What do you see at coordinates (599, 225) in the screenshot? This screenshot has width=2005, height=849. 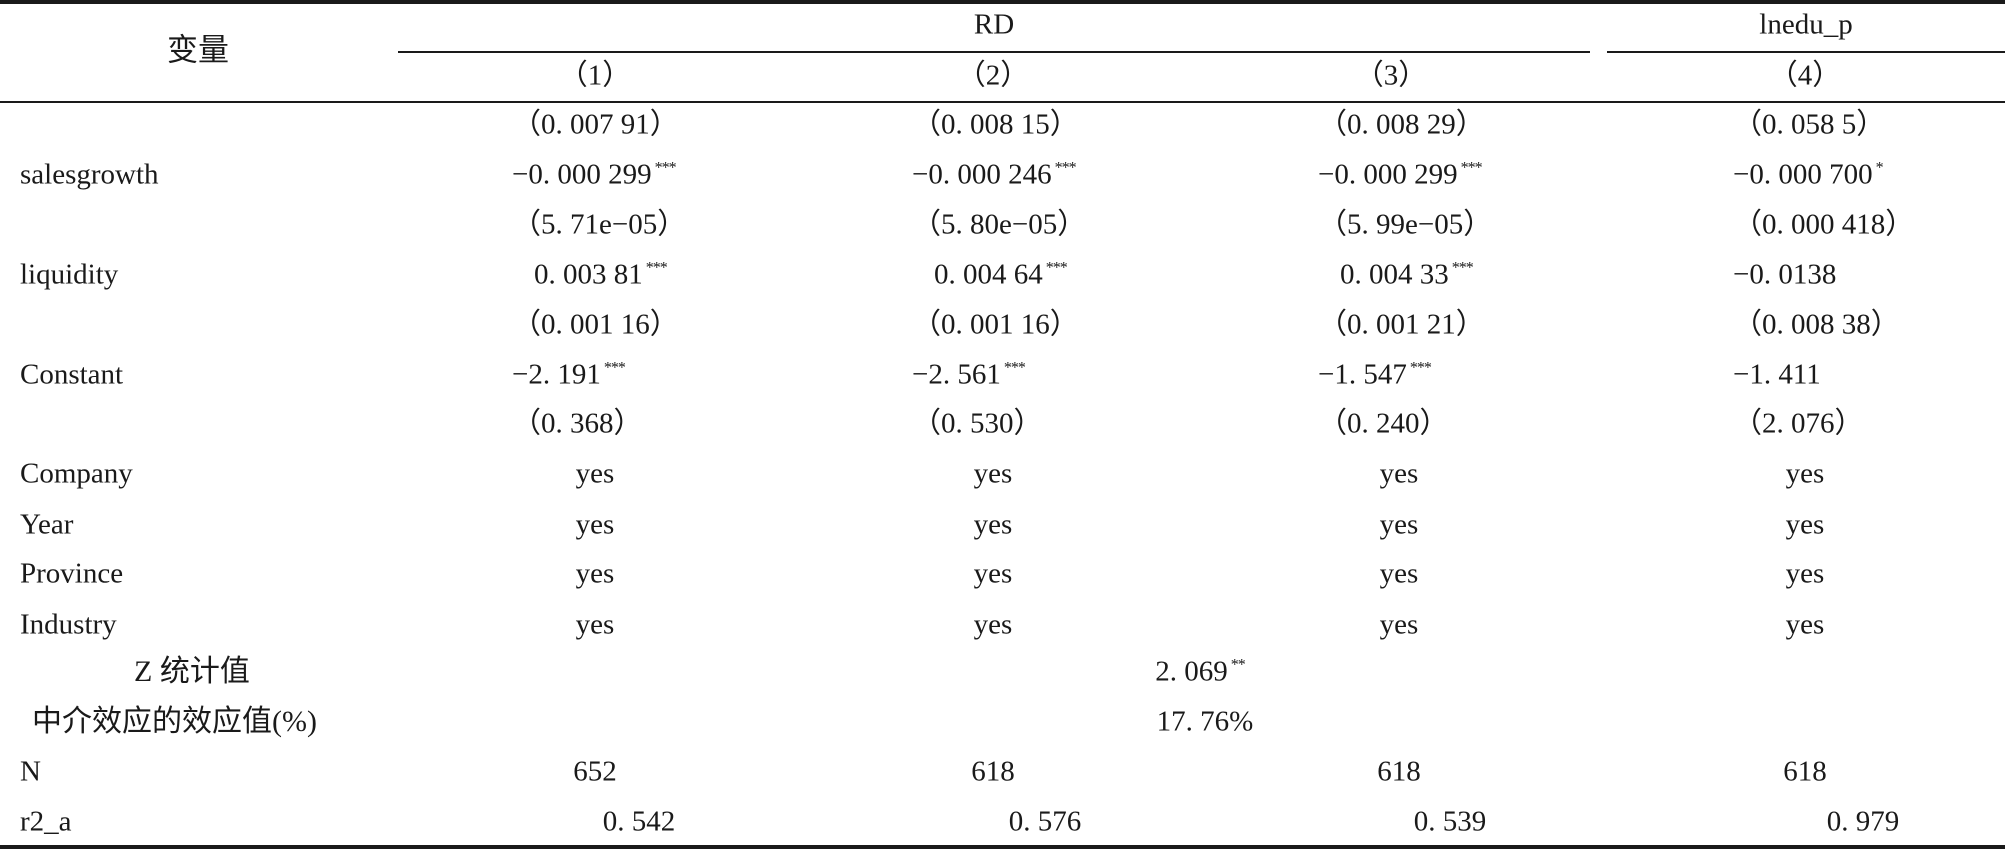 I see `table-cell: （5. 71e−05）` at bounding box center [599, 225].